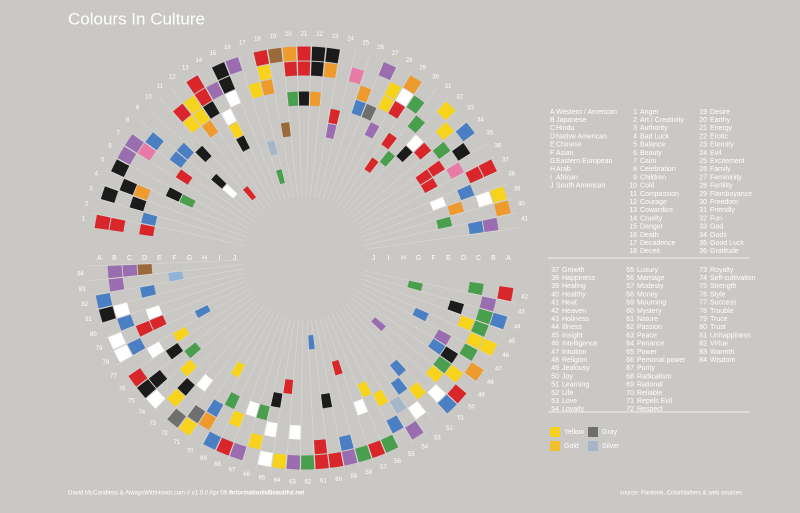 The width and height of the screenshot is (800, 513). Describe the element at coordinates (723, 303) in the screenshot. I see `topic-key-name: Success` at that location.